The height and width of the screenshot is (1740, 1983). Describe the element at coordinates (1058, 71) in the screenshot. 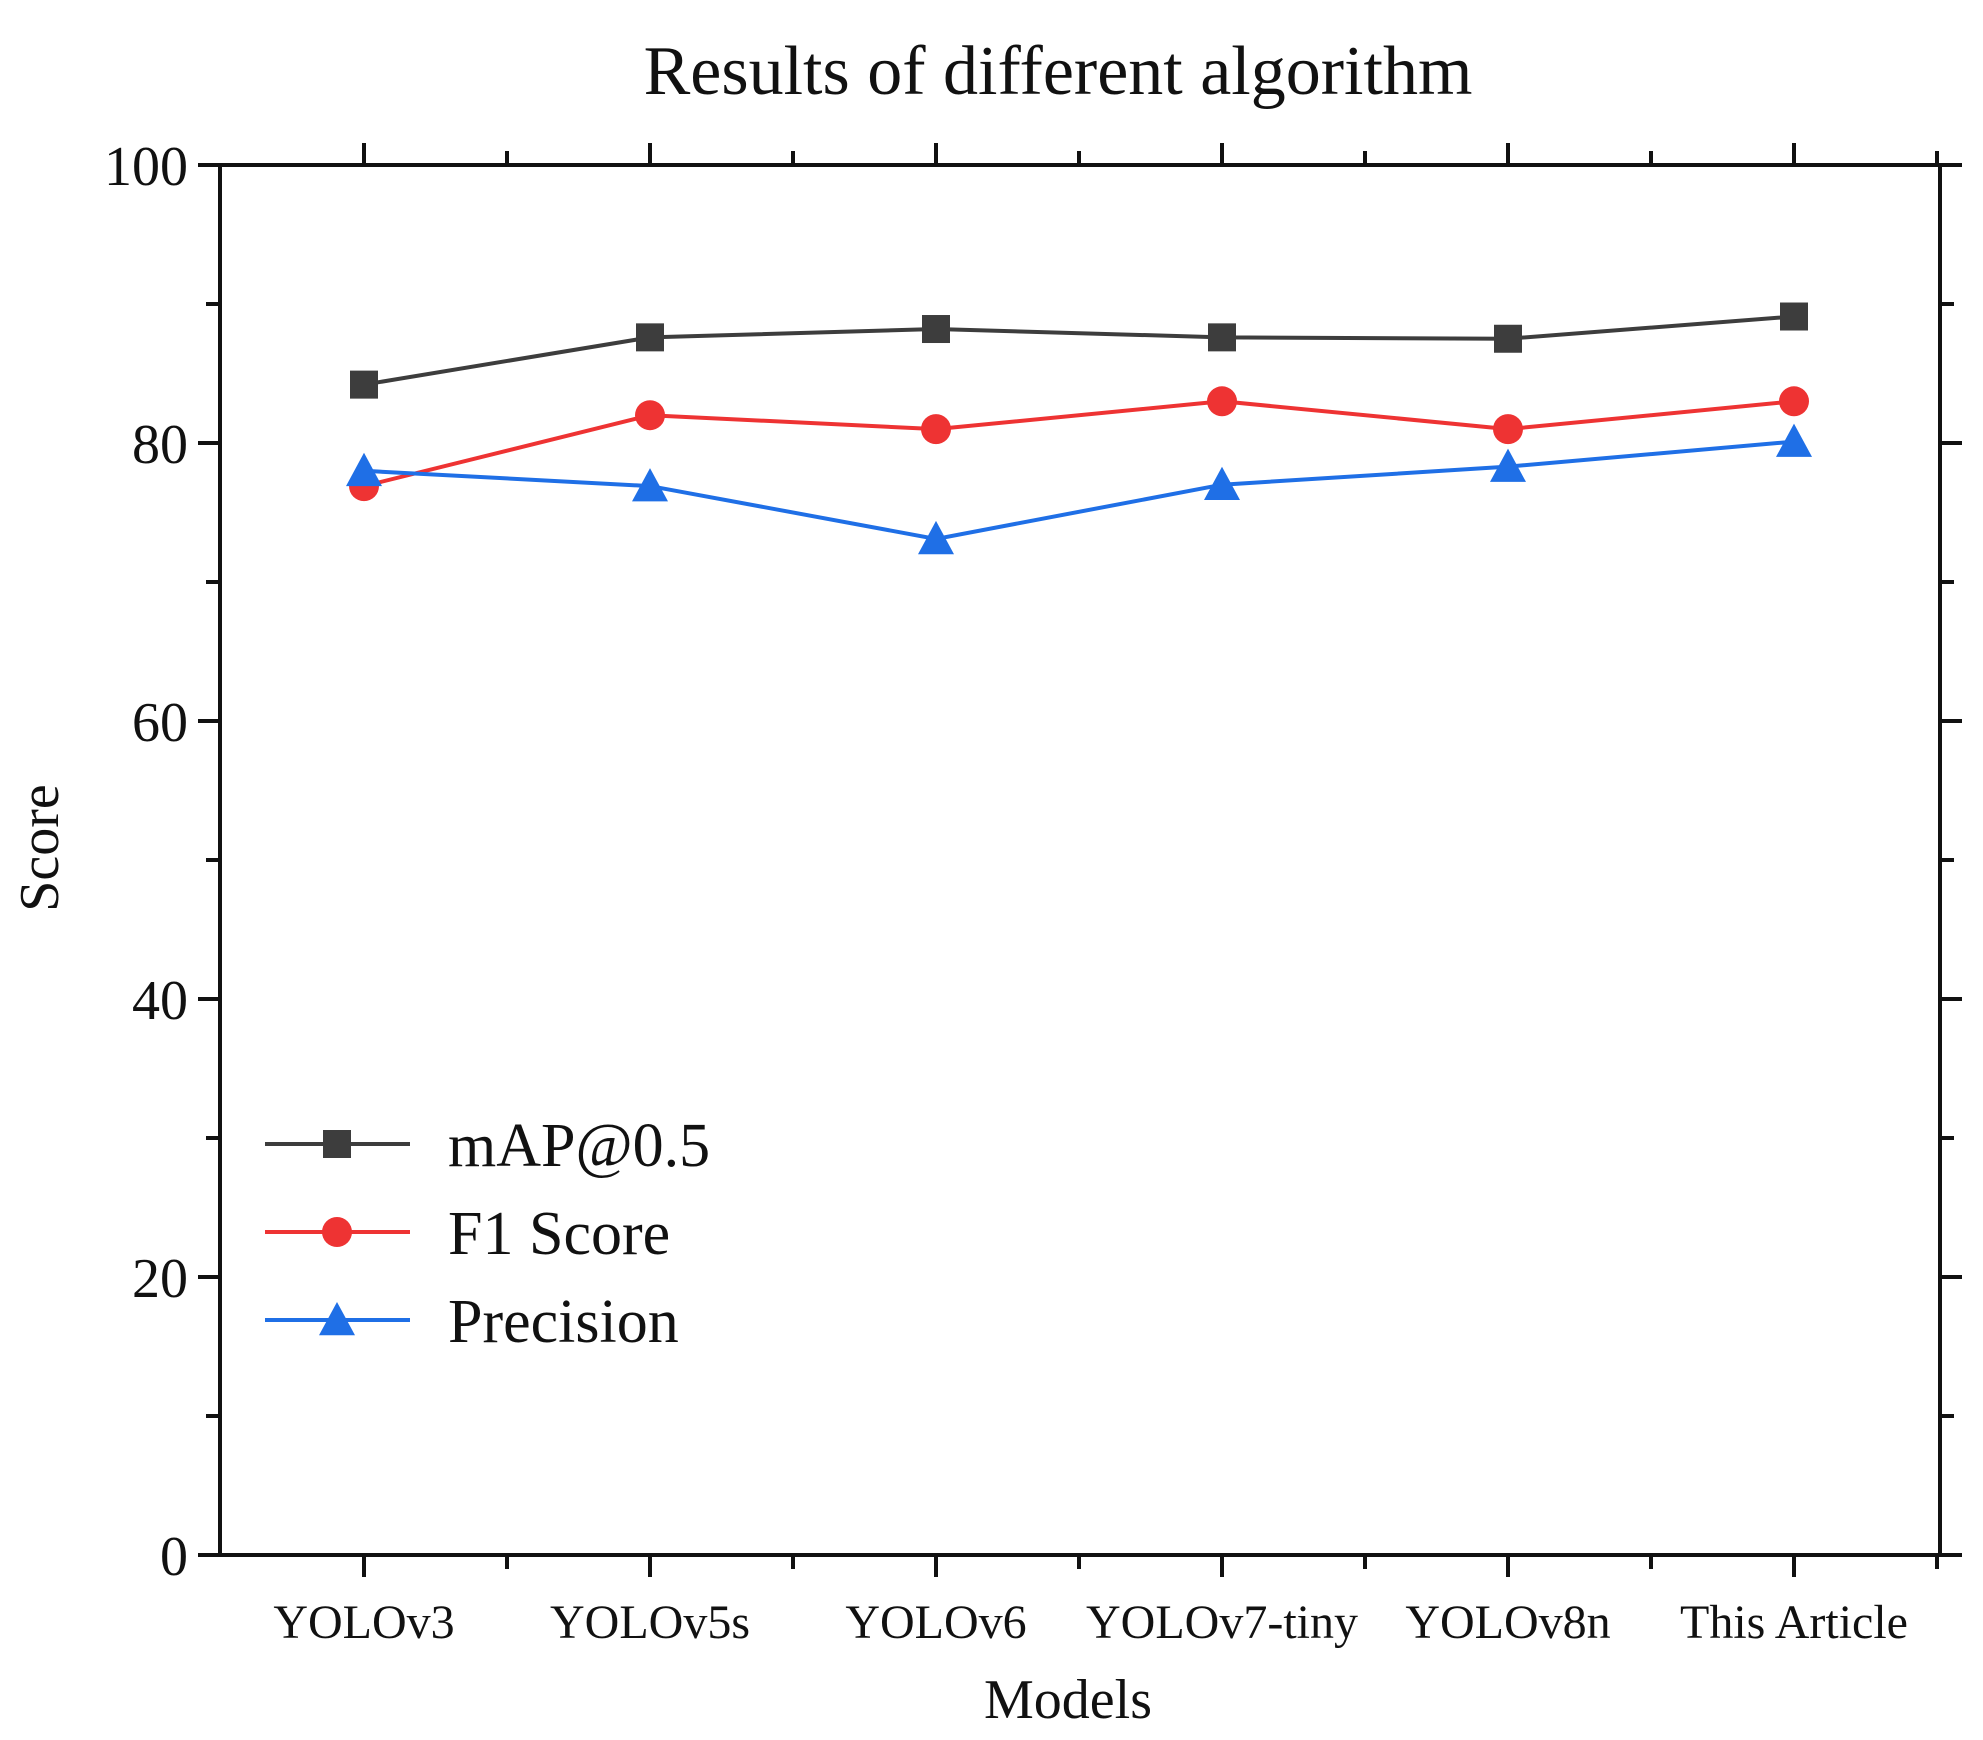

I see `chart-title: Results of different algorithm` at that location.